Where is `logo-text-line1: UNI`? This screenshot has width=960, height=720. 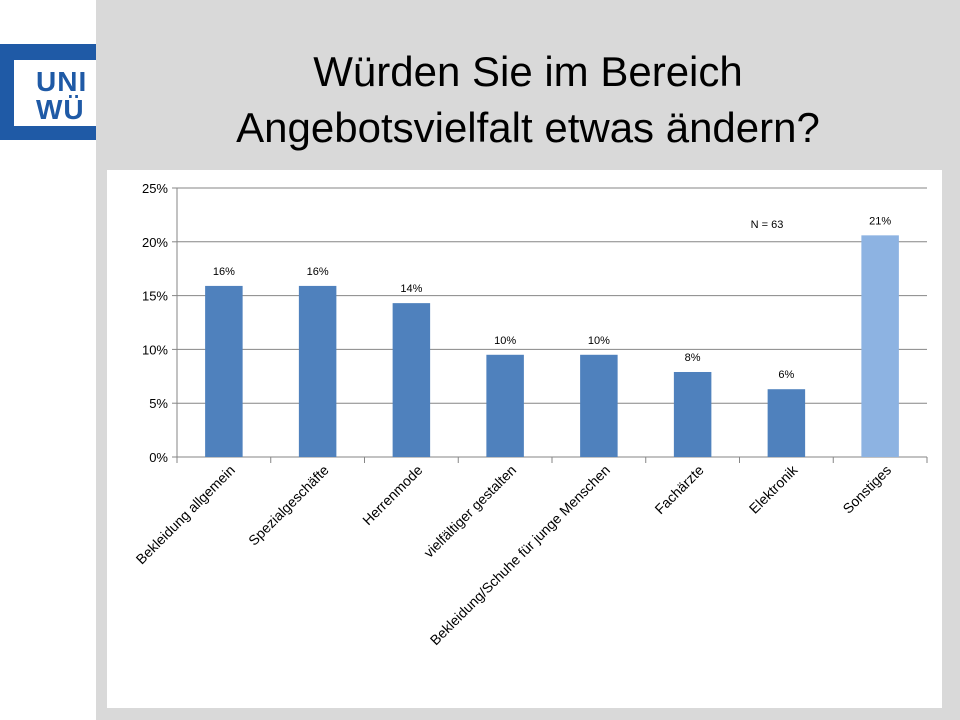
logo-text-line1: UNI is located at coordinates (62, 81).